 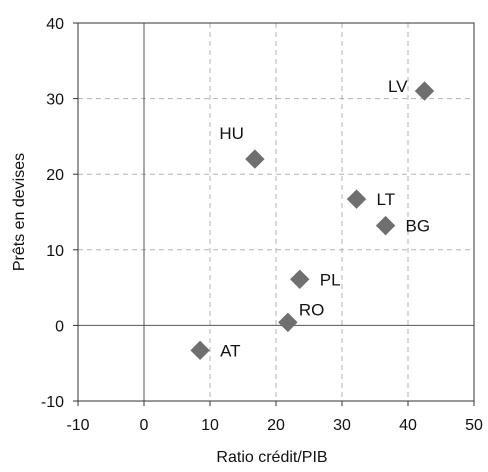 I want to click on data-point-pl, so click(x=300, y=279).